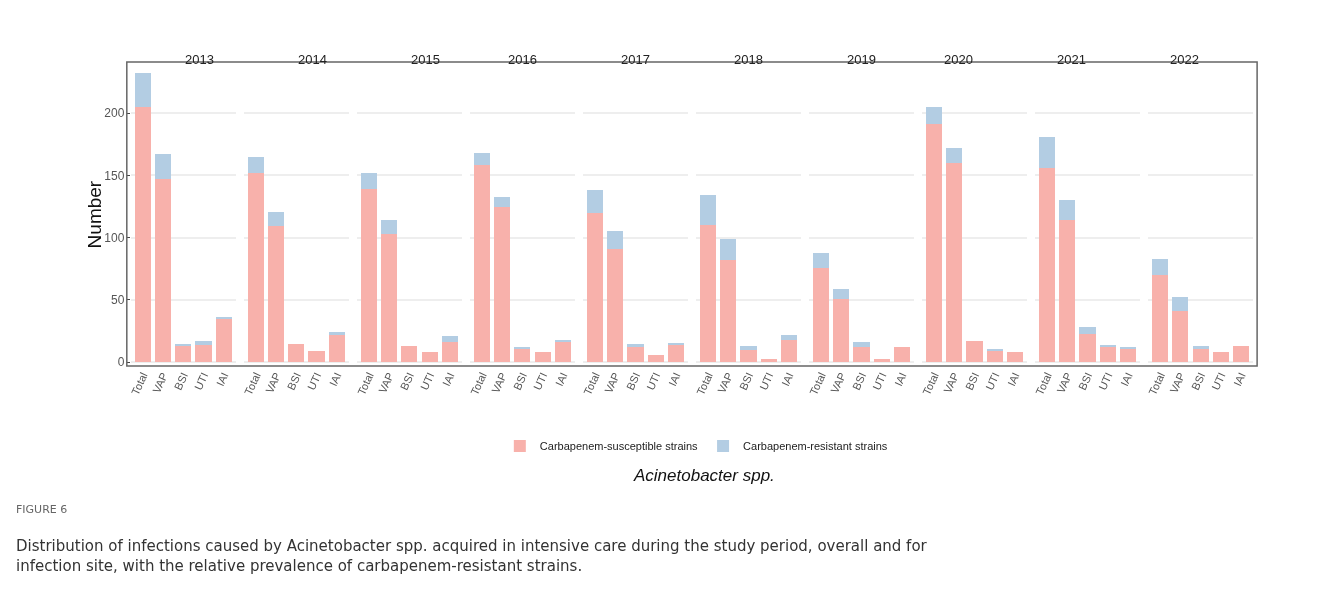 This screenshot has width=1328, height=605. I want to click on y-tick-label: 200, so click(114, 113).